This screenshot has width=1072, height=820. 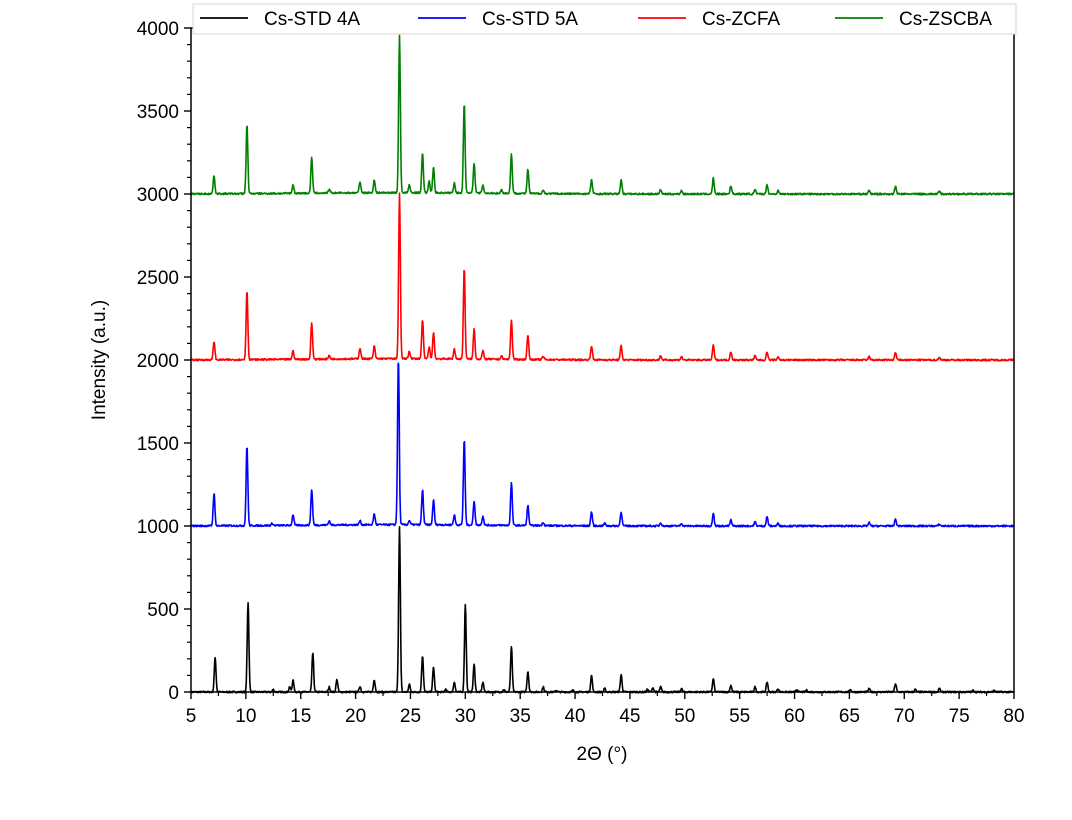 What do you see at coordinates (904, 716) in the screenshot?
I see `x-tick-label-13: 70` at bounding box center [904, 716].